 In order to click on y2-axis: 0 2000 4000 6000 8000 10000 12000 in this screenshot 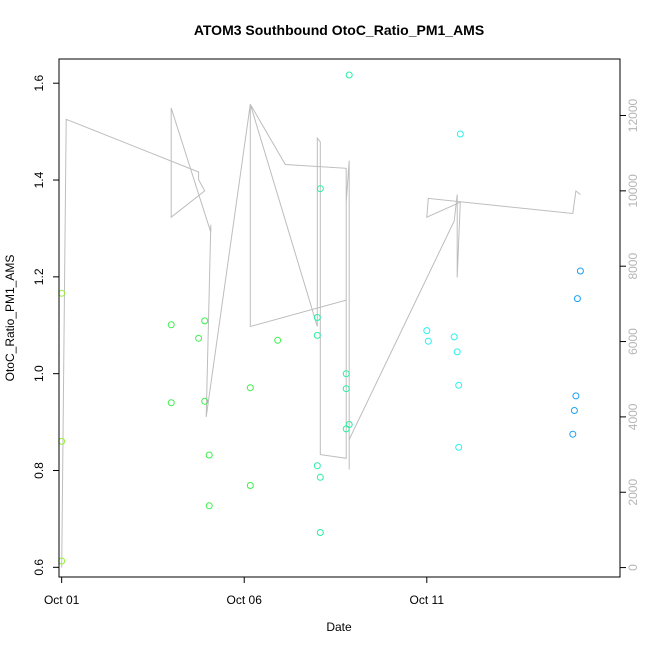, I will do `click(629, 335)`.